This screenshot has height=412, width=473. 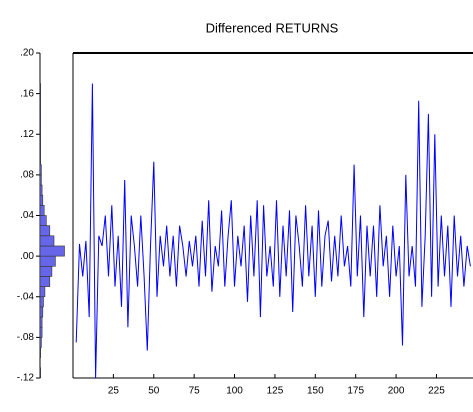 I want to click on x-tick-label: 175, so click(x=355, y=391).